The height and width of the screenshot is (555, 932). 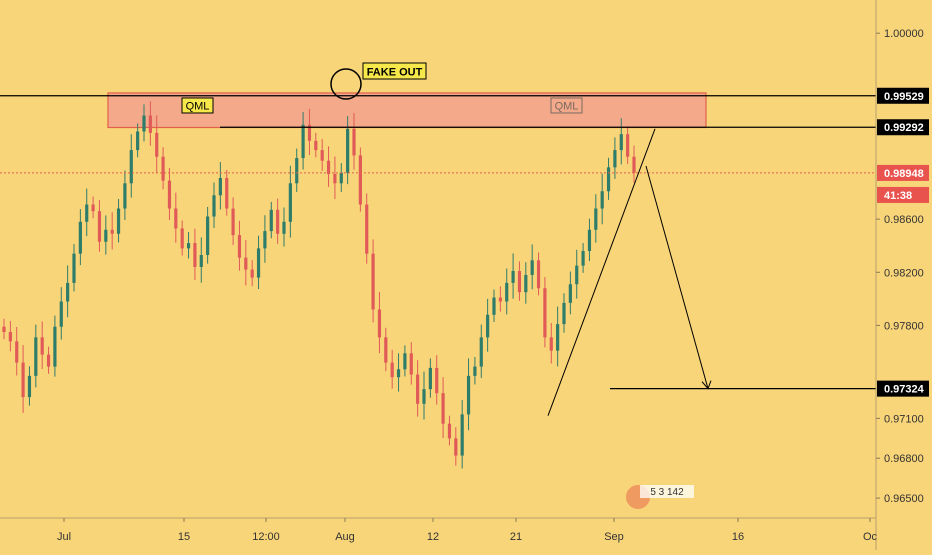 I want to click on y-tick-label: 0.98600, so click(x=904, y=220).